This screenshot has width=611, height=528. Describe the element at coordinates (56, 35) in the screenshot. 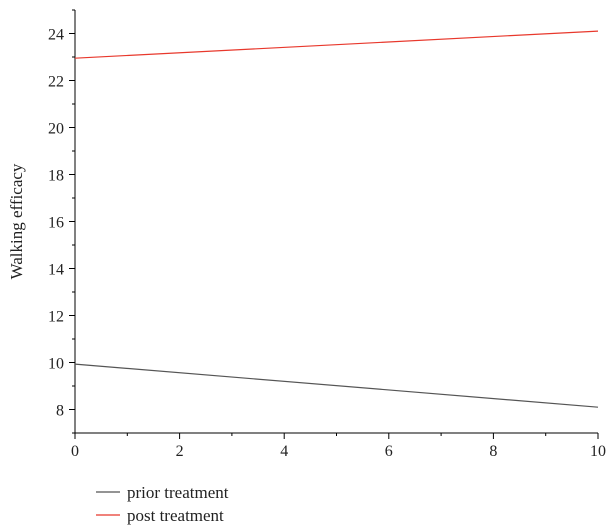

I see `y-tick-label: 24` at that location.